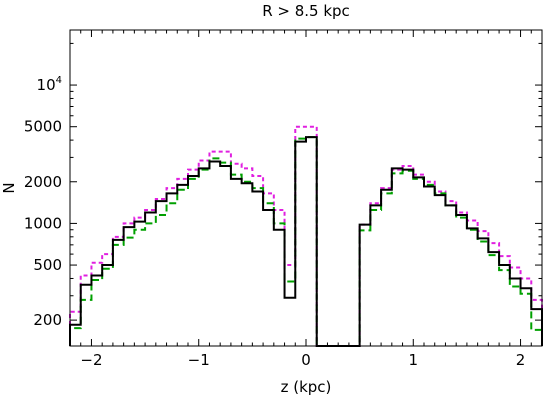  What do you see at coordinates (47, 265) in the screenshot?
I see `y-tick-label: 500` at bounding box center [47, 265].